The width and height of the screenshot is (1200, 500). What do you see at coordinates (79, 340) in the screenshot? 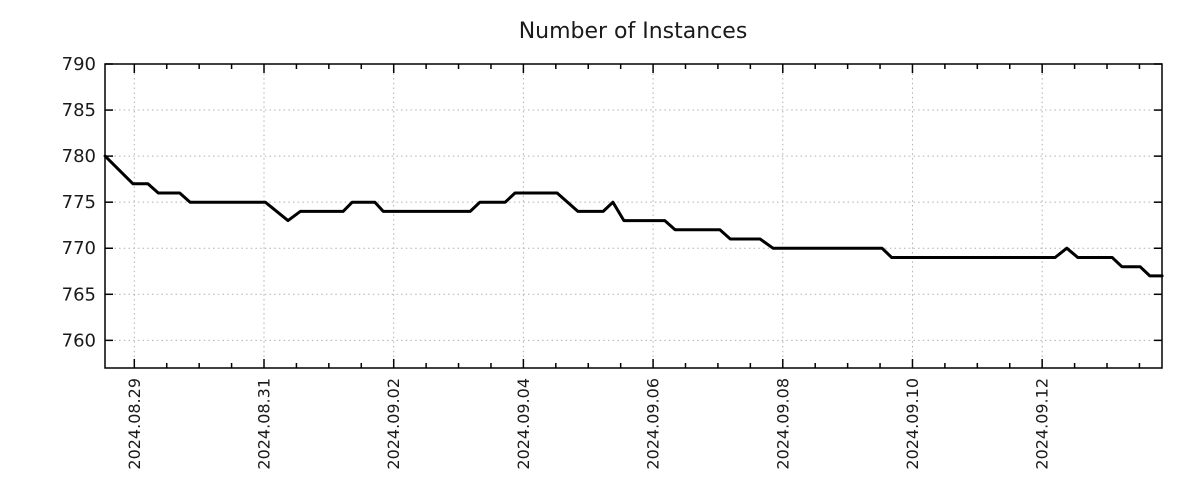
I see `y-tick-label: 760` at bounding box center [79, 340].